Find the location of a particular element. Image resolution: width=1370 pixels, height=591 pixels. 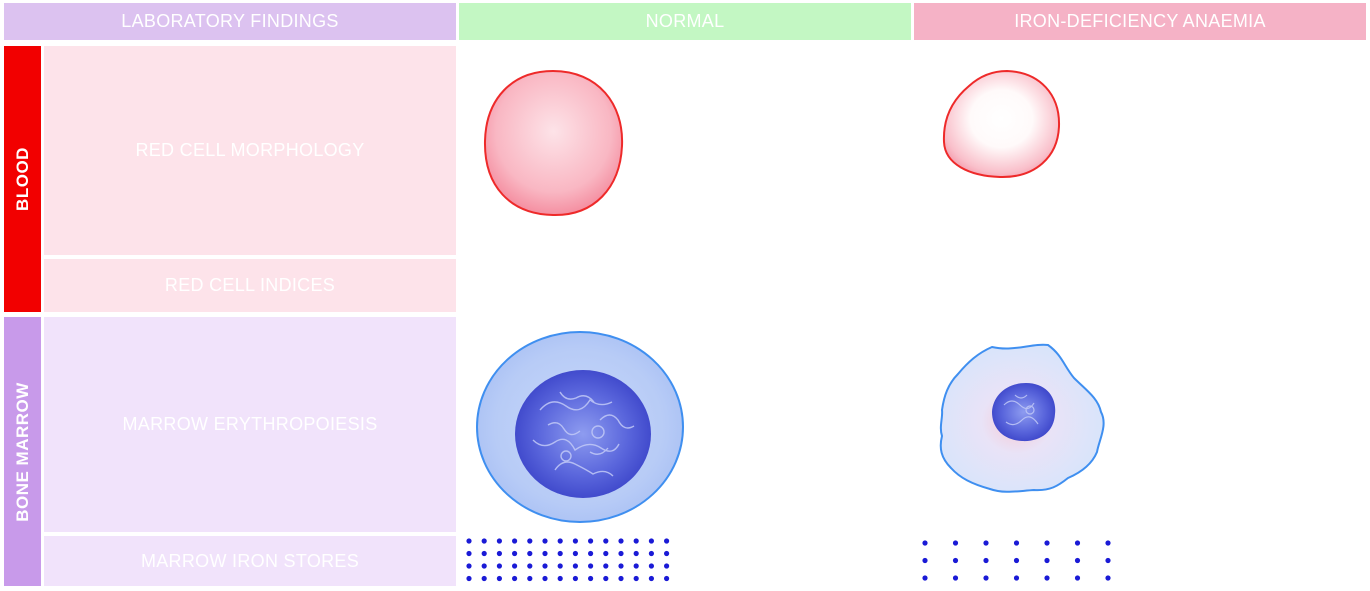

row-red-cell-morphology: RED CELL MORPHOLOGY is located at coordinates (250, 150).